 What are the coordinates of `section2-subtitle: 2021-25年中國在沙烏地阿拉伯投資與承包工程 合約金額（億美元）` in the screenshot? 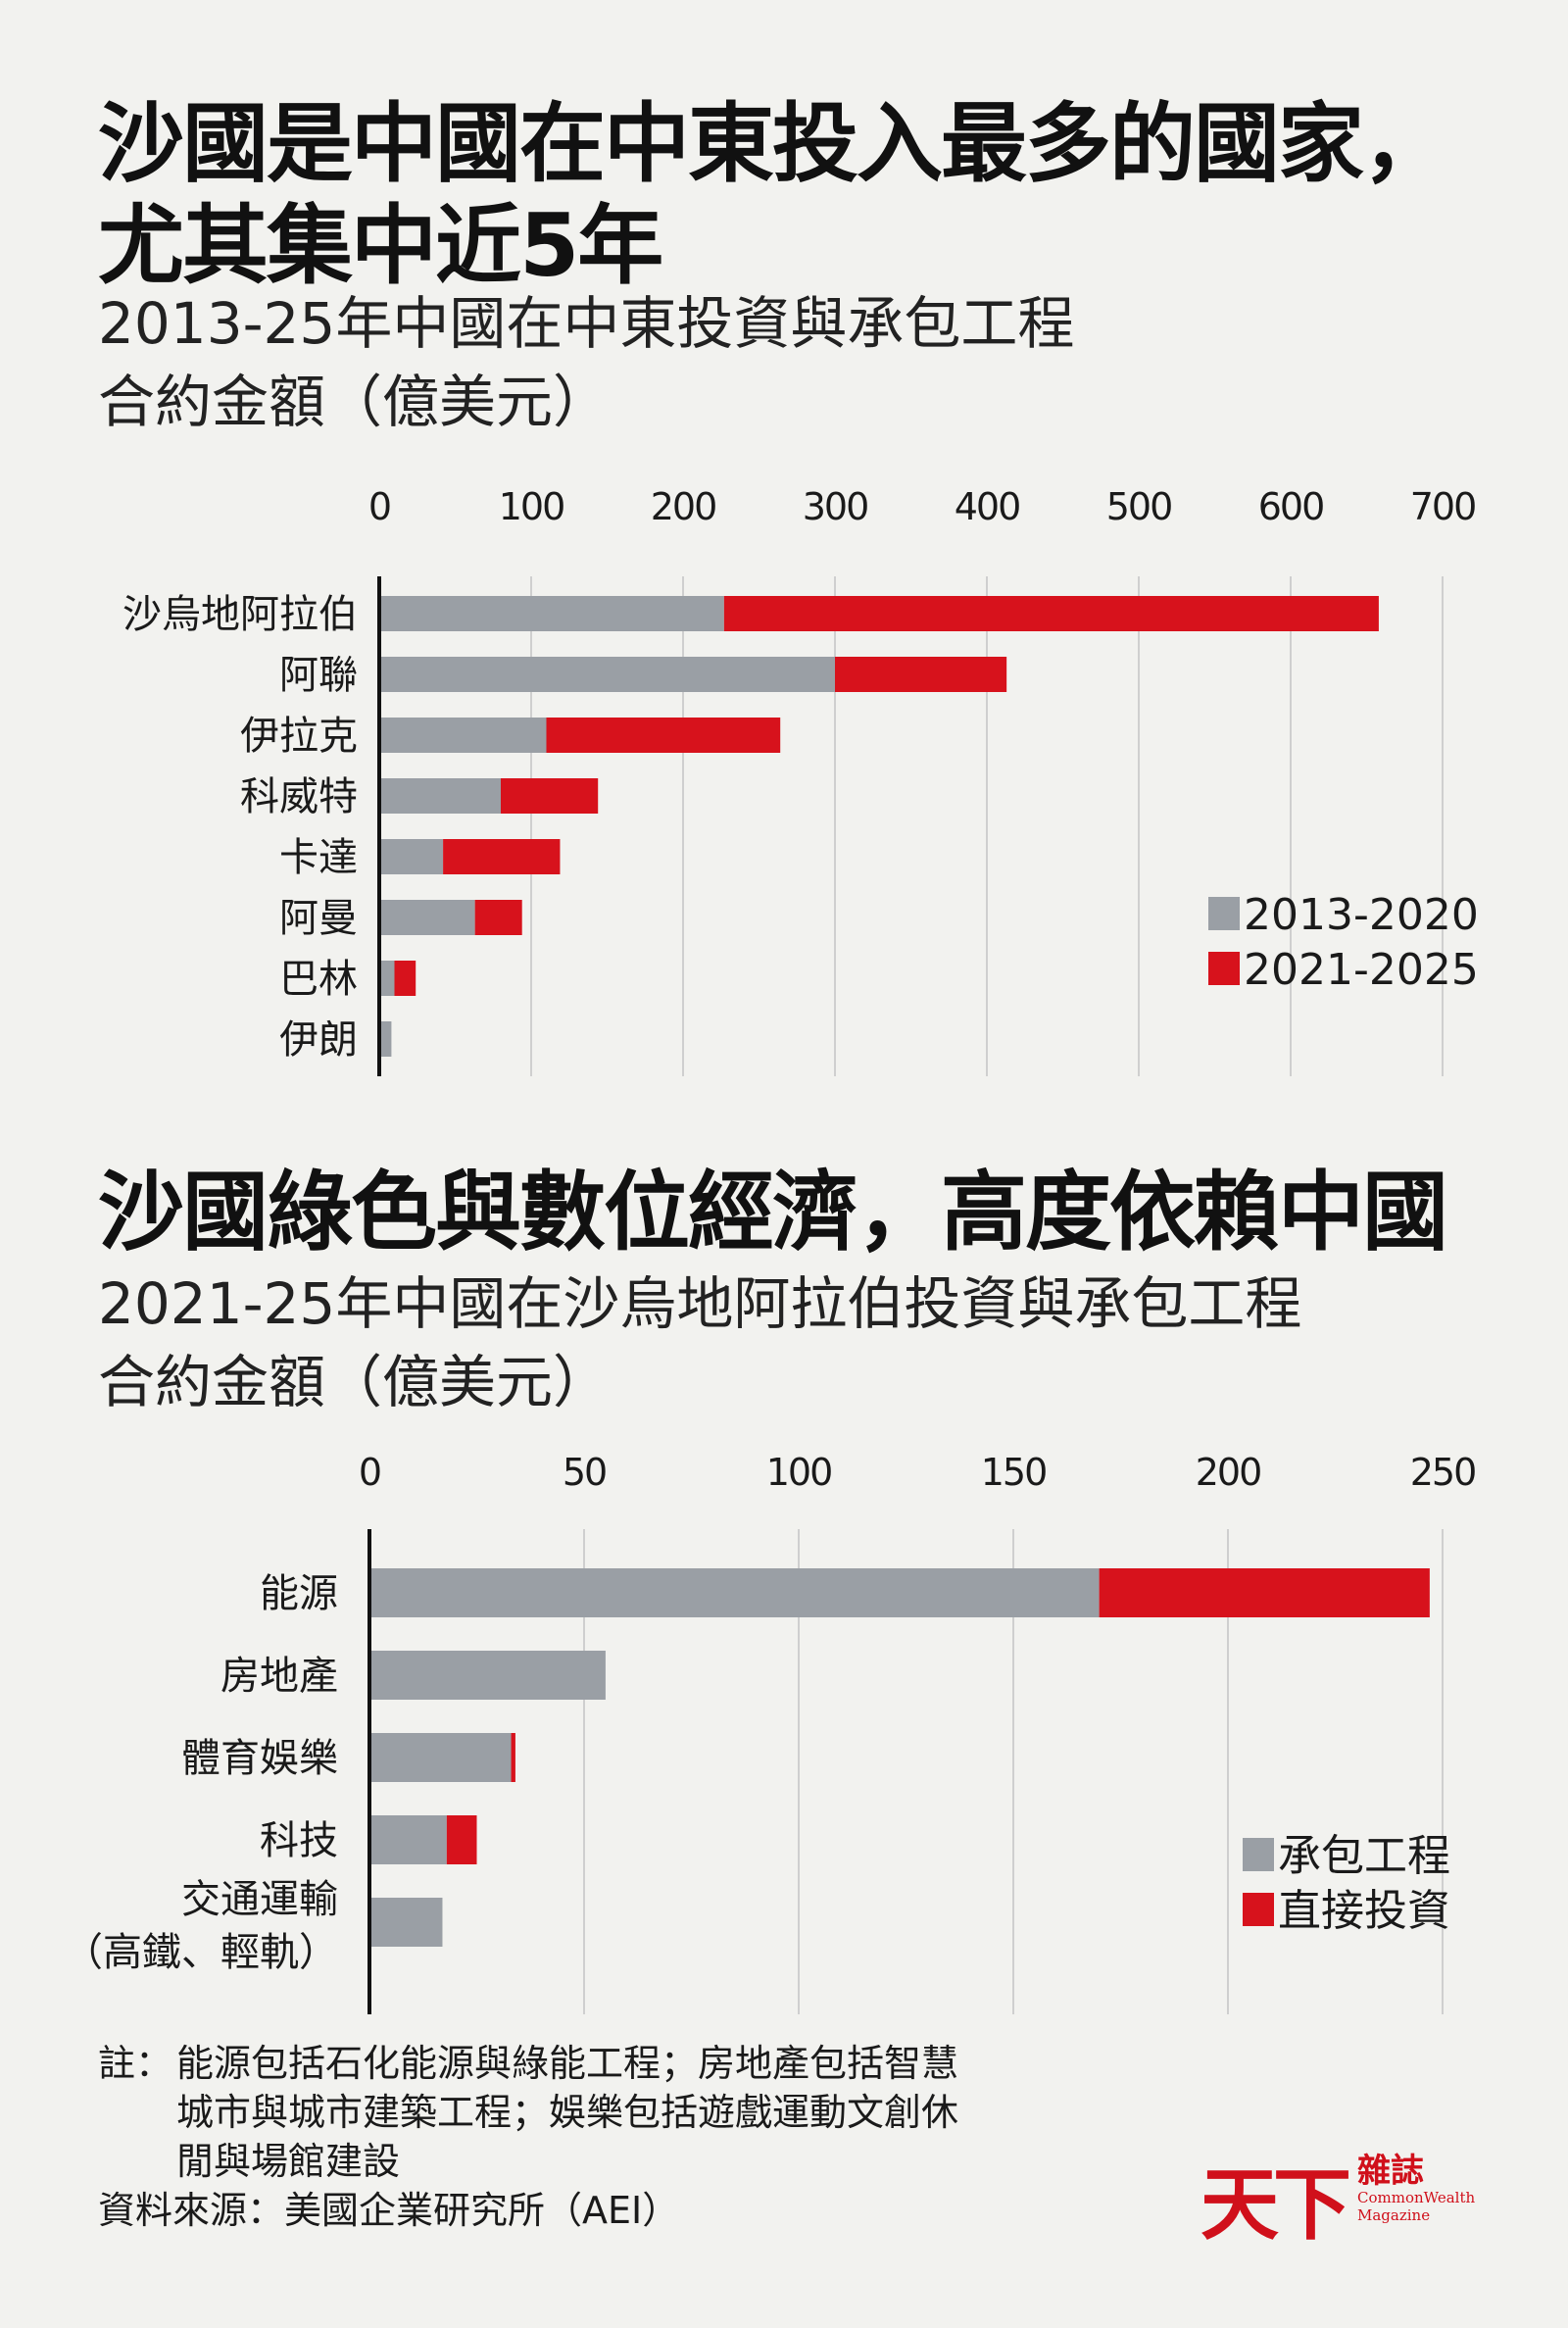 It's located at (699, 1342).